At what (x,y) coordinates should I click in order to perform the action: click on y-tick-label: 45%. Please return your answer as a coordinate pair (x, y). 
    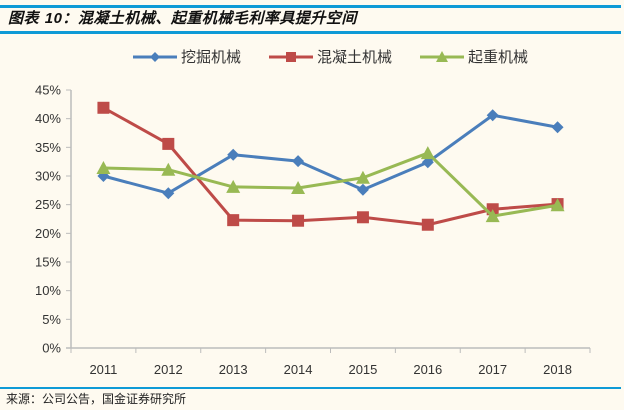
    Looking at the image, I should click on (48, 90).